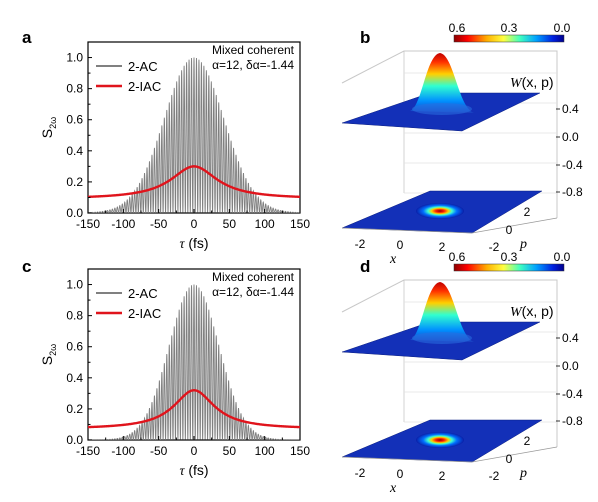  I want to click on p-tick-label: 0, so click(509, 230).